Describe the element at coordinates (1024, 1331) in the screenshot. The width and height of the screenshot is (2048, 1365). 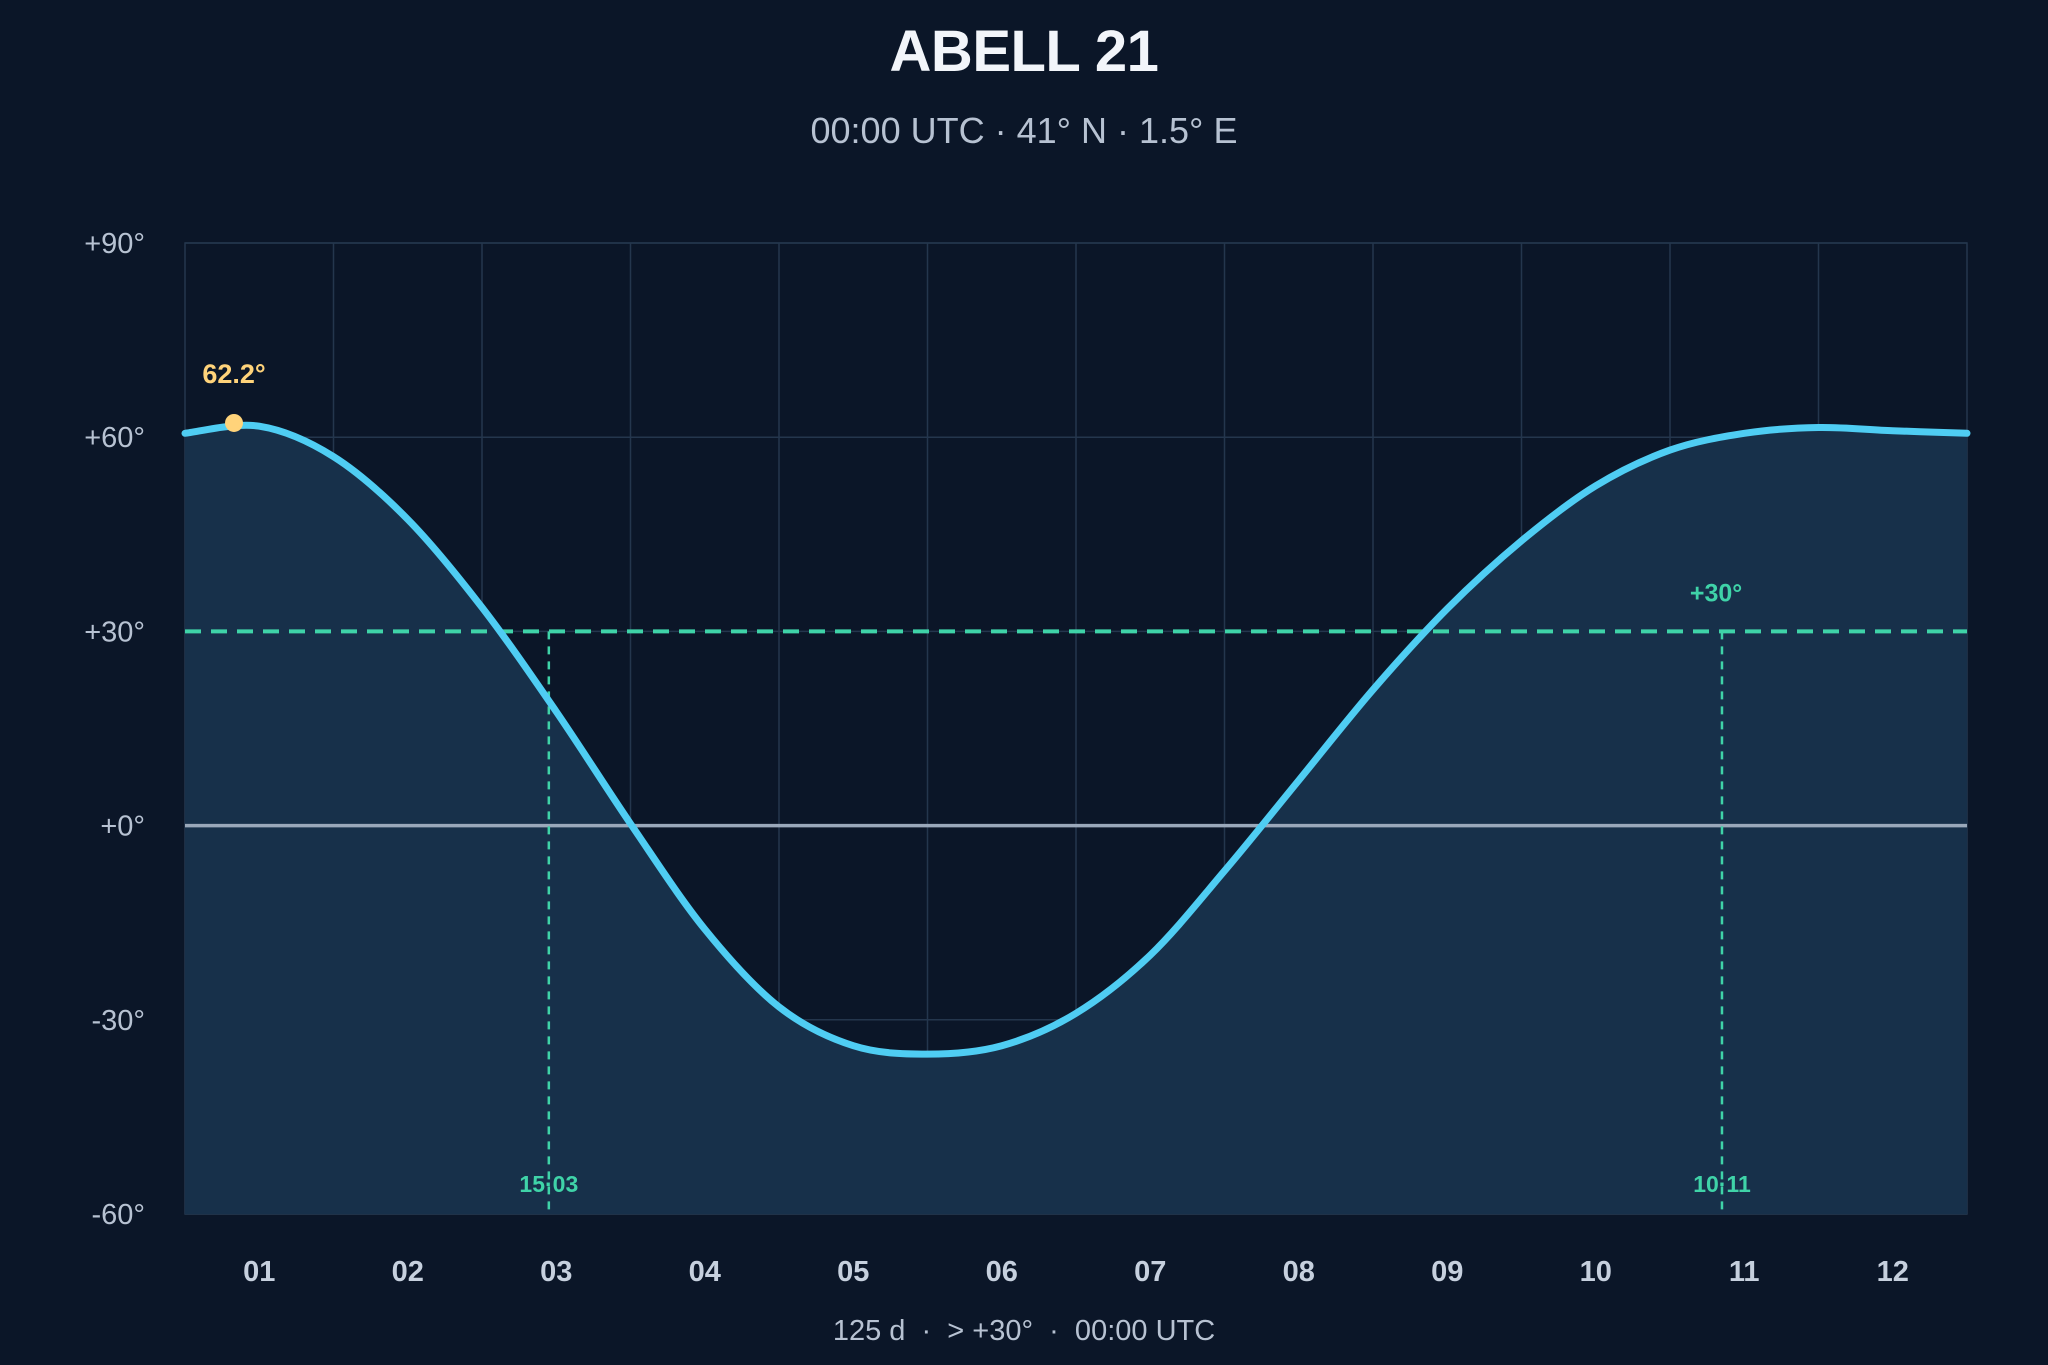
I see `chart-footer: 125 d · > +30° · 00:00 UTC` at that location.